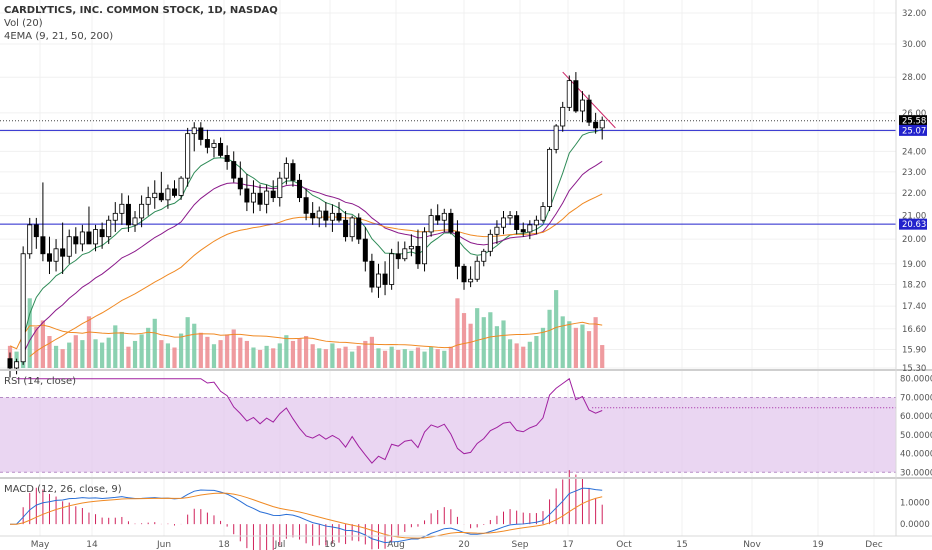 The width and height of the screenshot is (932, 550). Describe the element at coordinates (23, 23) in the screenshot. I see `vol-legend: Vol (20)` at that location.